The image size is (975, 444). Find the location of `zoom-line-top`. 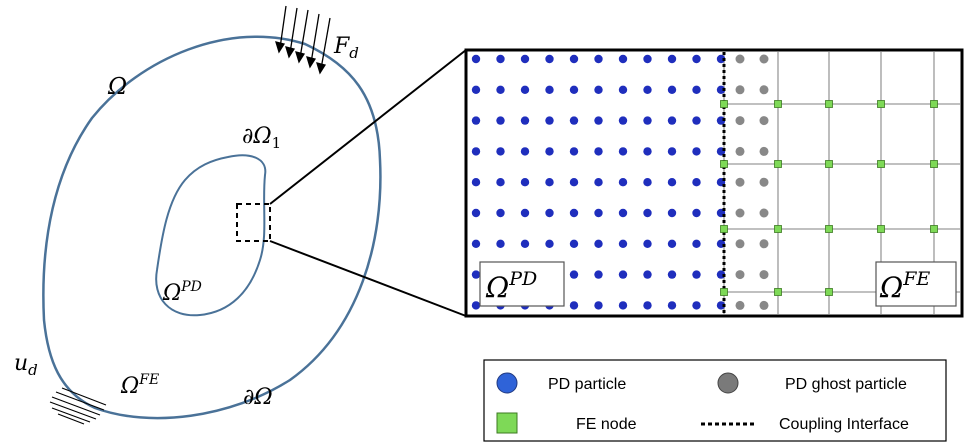

zoom-line-top is located at coordinates (368, 127).